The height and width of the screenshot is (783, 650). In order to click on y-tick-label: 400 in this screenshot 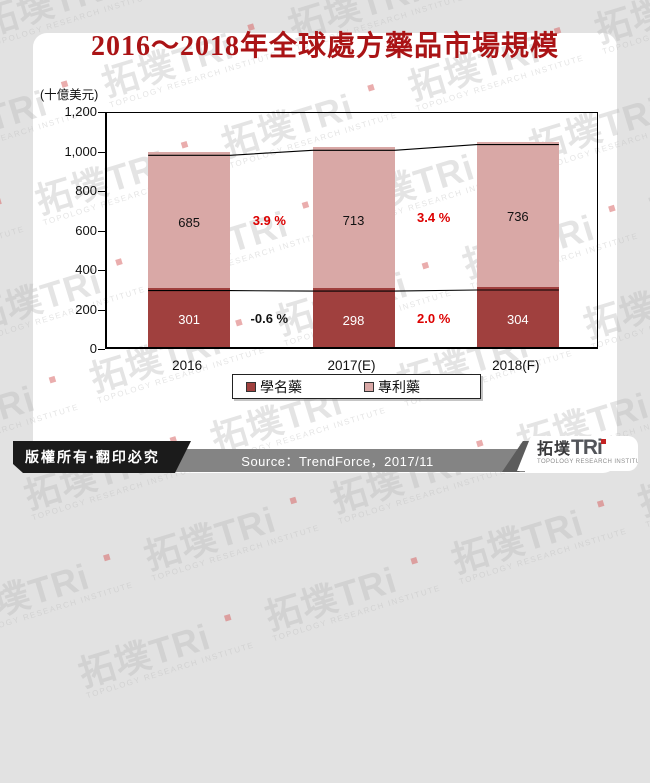, I will do `click(86, 269)`.